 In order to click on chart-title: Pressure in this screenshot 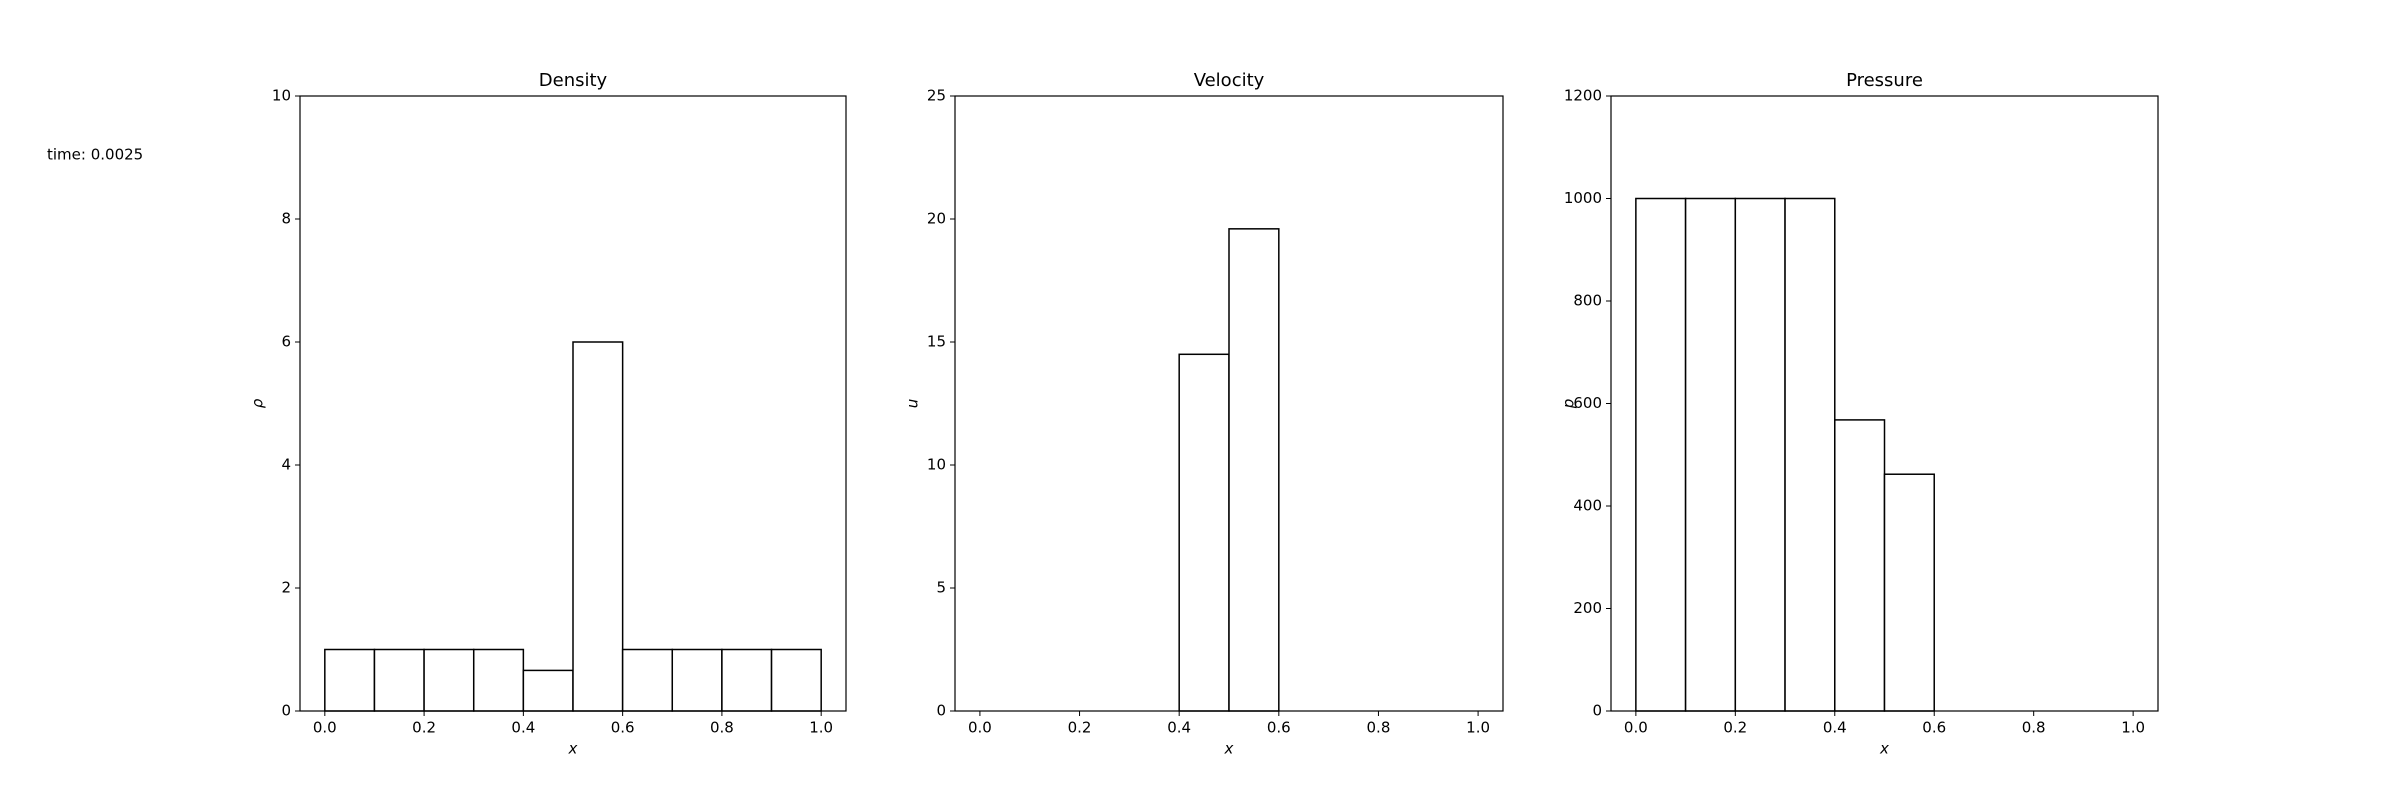, I will do `click(1884, 80)`.